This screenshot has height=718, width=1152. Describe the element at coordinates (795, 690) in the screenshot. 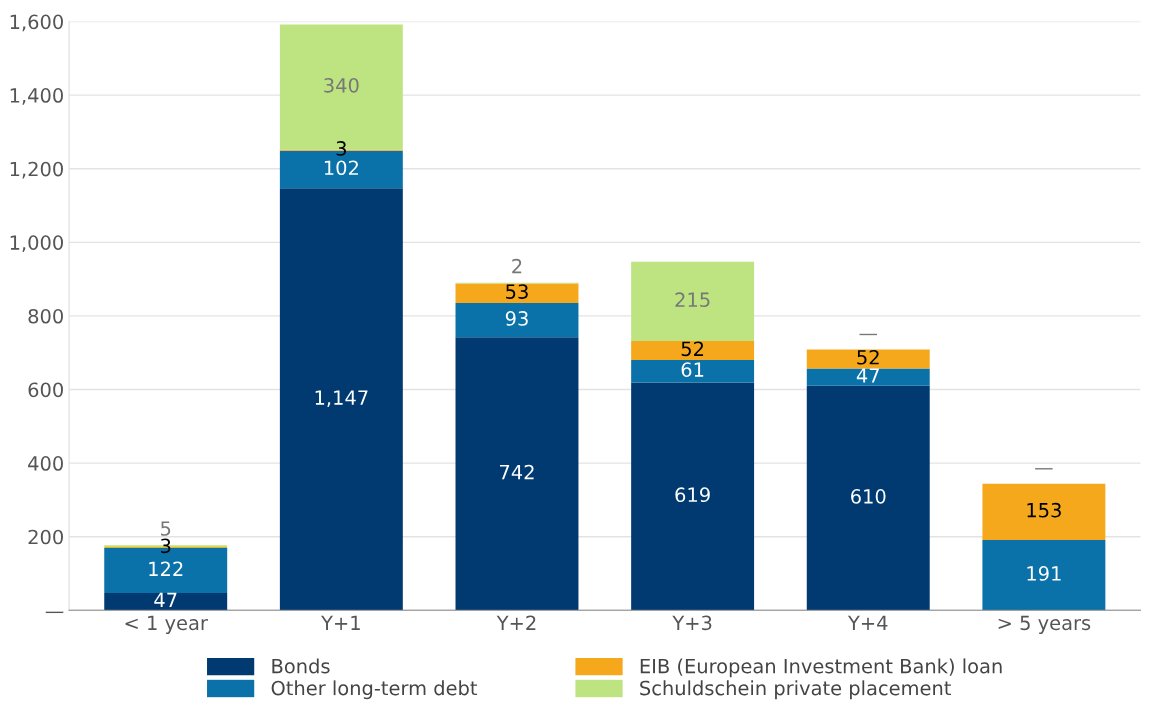

I see `legend-label: Schuldschein private placement` at that location.